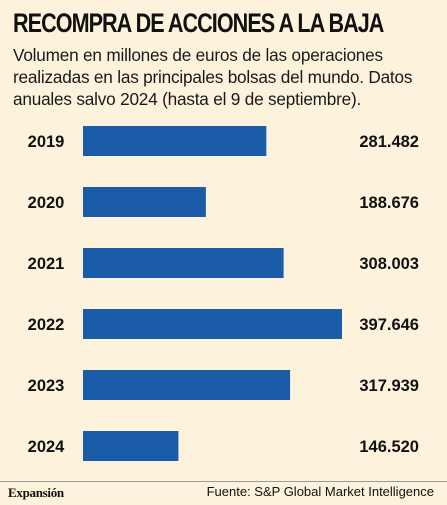 The height and width of the screenshot is (505, 447). Describe the element at coordinates (47, 447) in the screenshot. I see `year-label-2024: 2024` at that location.